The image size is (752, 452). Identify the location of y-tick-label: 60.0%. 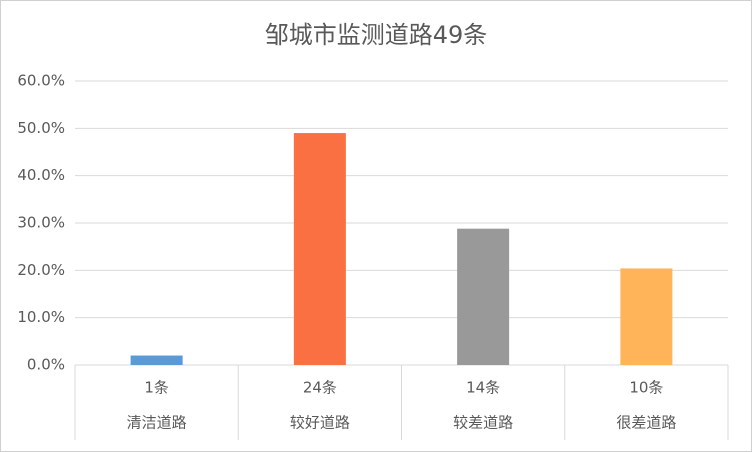
(41, 81).